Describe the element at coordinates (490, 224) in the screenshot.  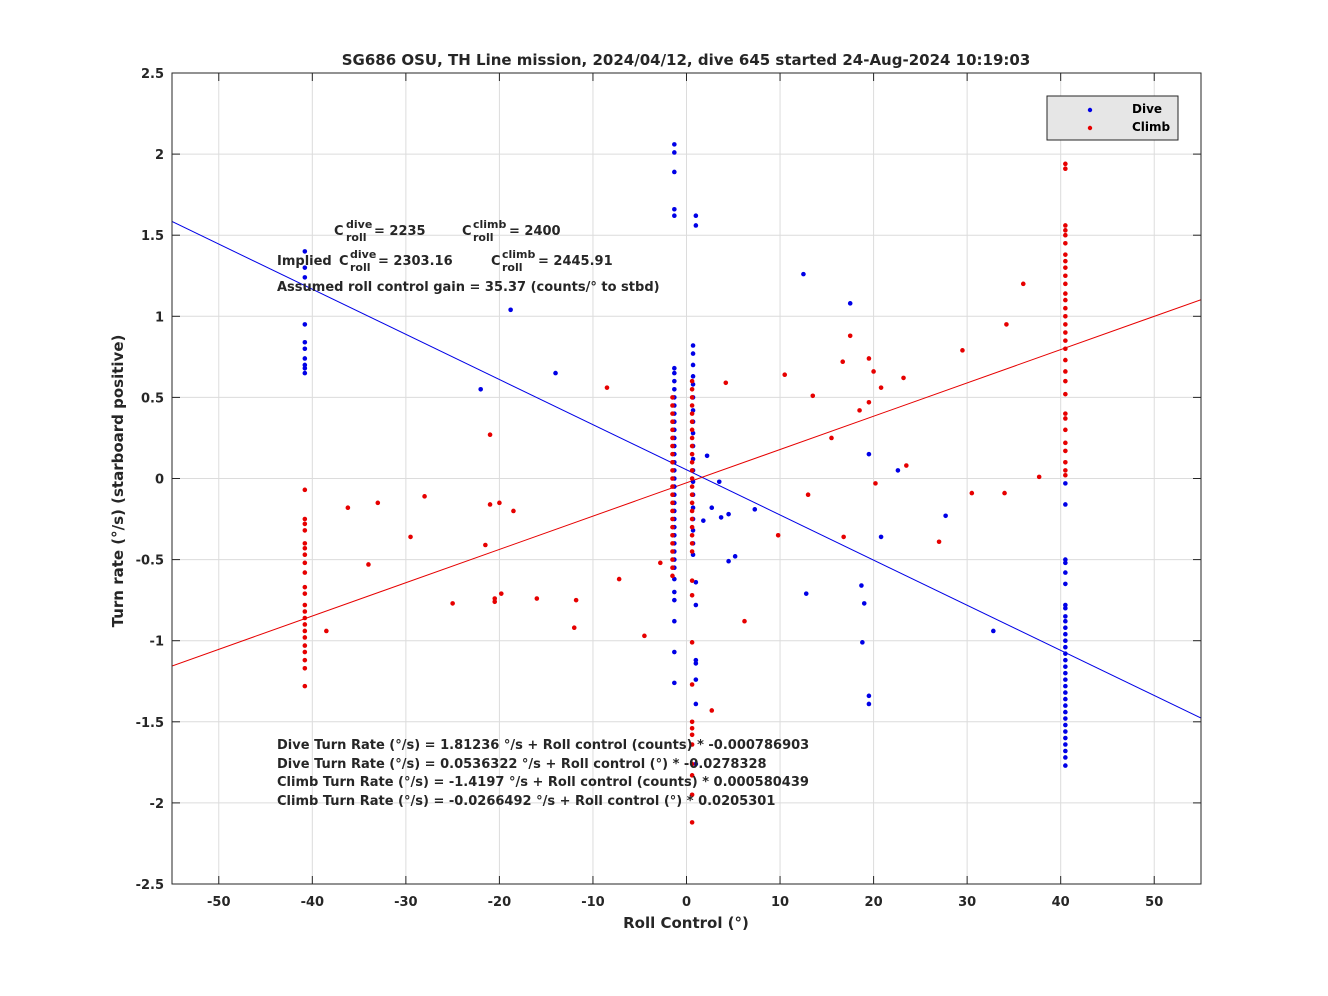
I see `svg-text: climb` at that location.